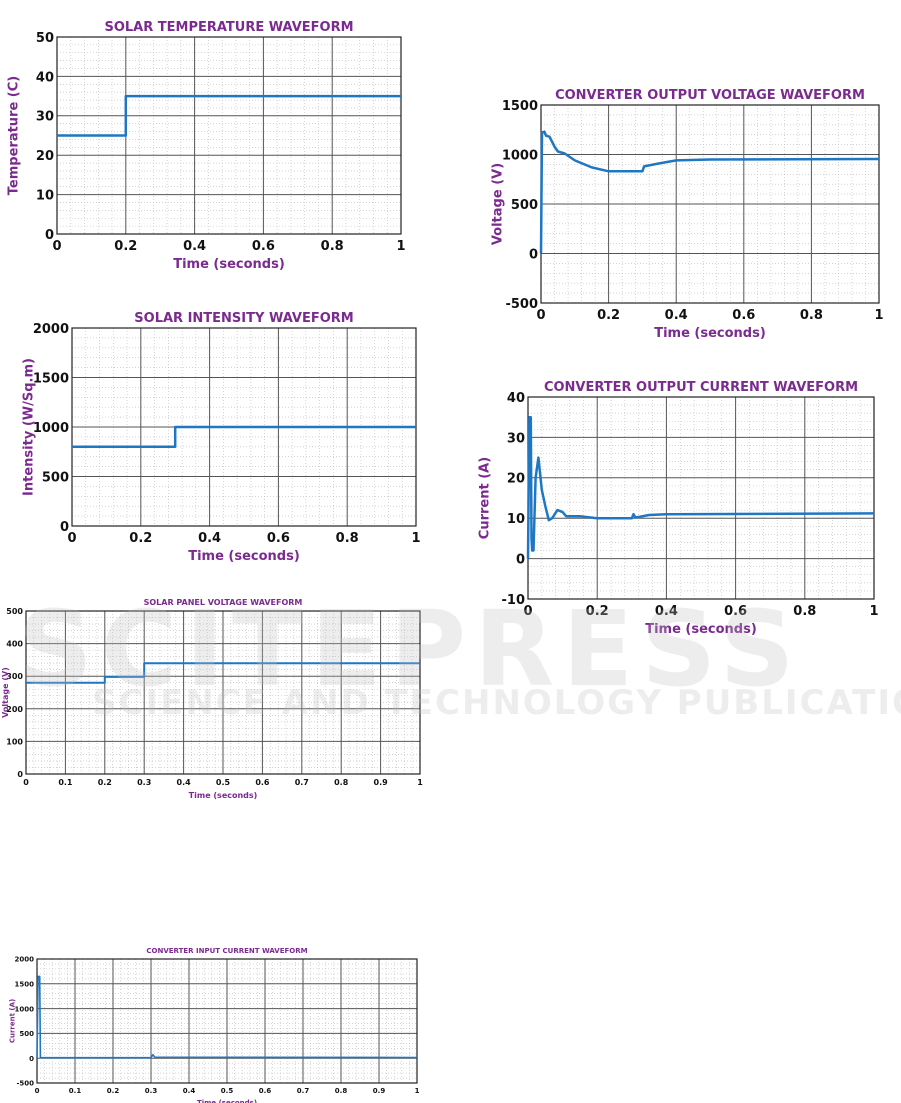 The width and height of the screenshot is (901, 1103). Describe the element at coordinates (514, 600) in the screenshot. I see `y-tick-label: -10` at that location.